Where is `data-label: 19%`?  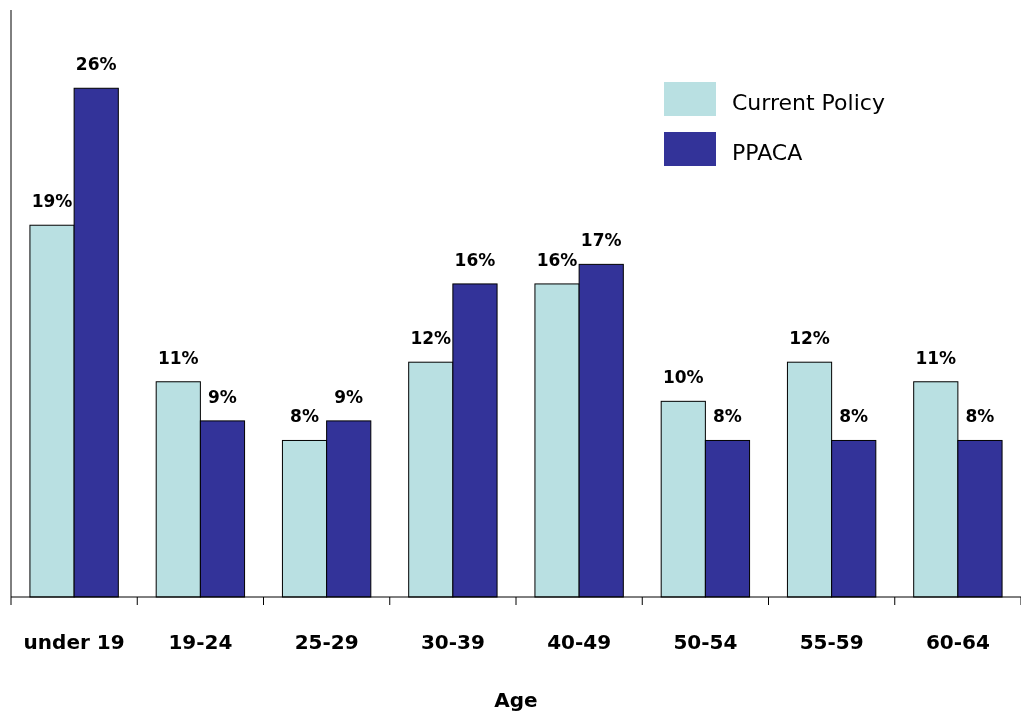
data-label: 19% is located at coordinates (52, 201).